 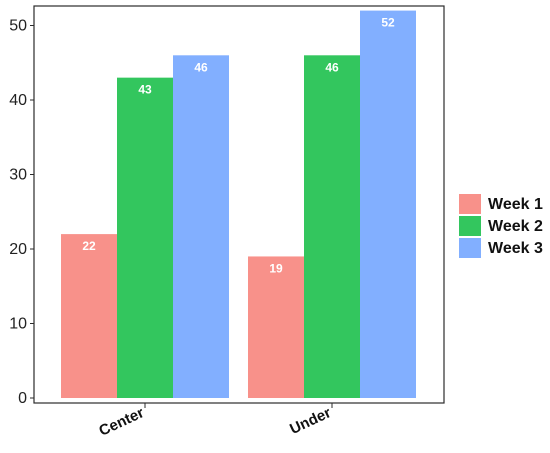 I want to click on x-tick-label: Under, so click(x=310, y=421).